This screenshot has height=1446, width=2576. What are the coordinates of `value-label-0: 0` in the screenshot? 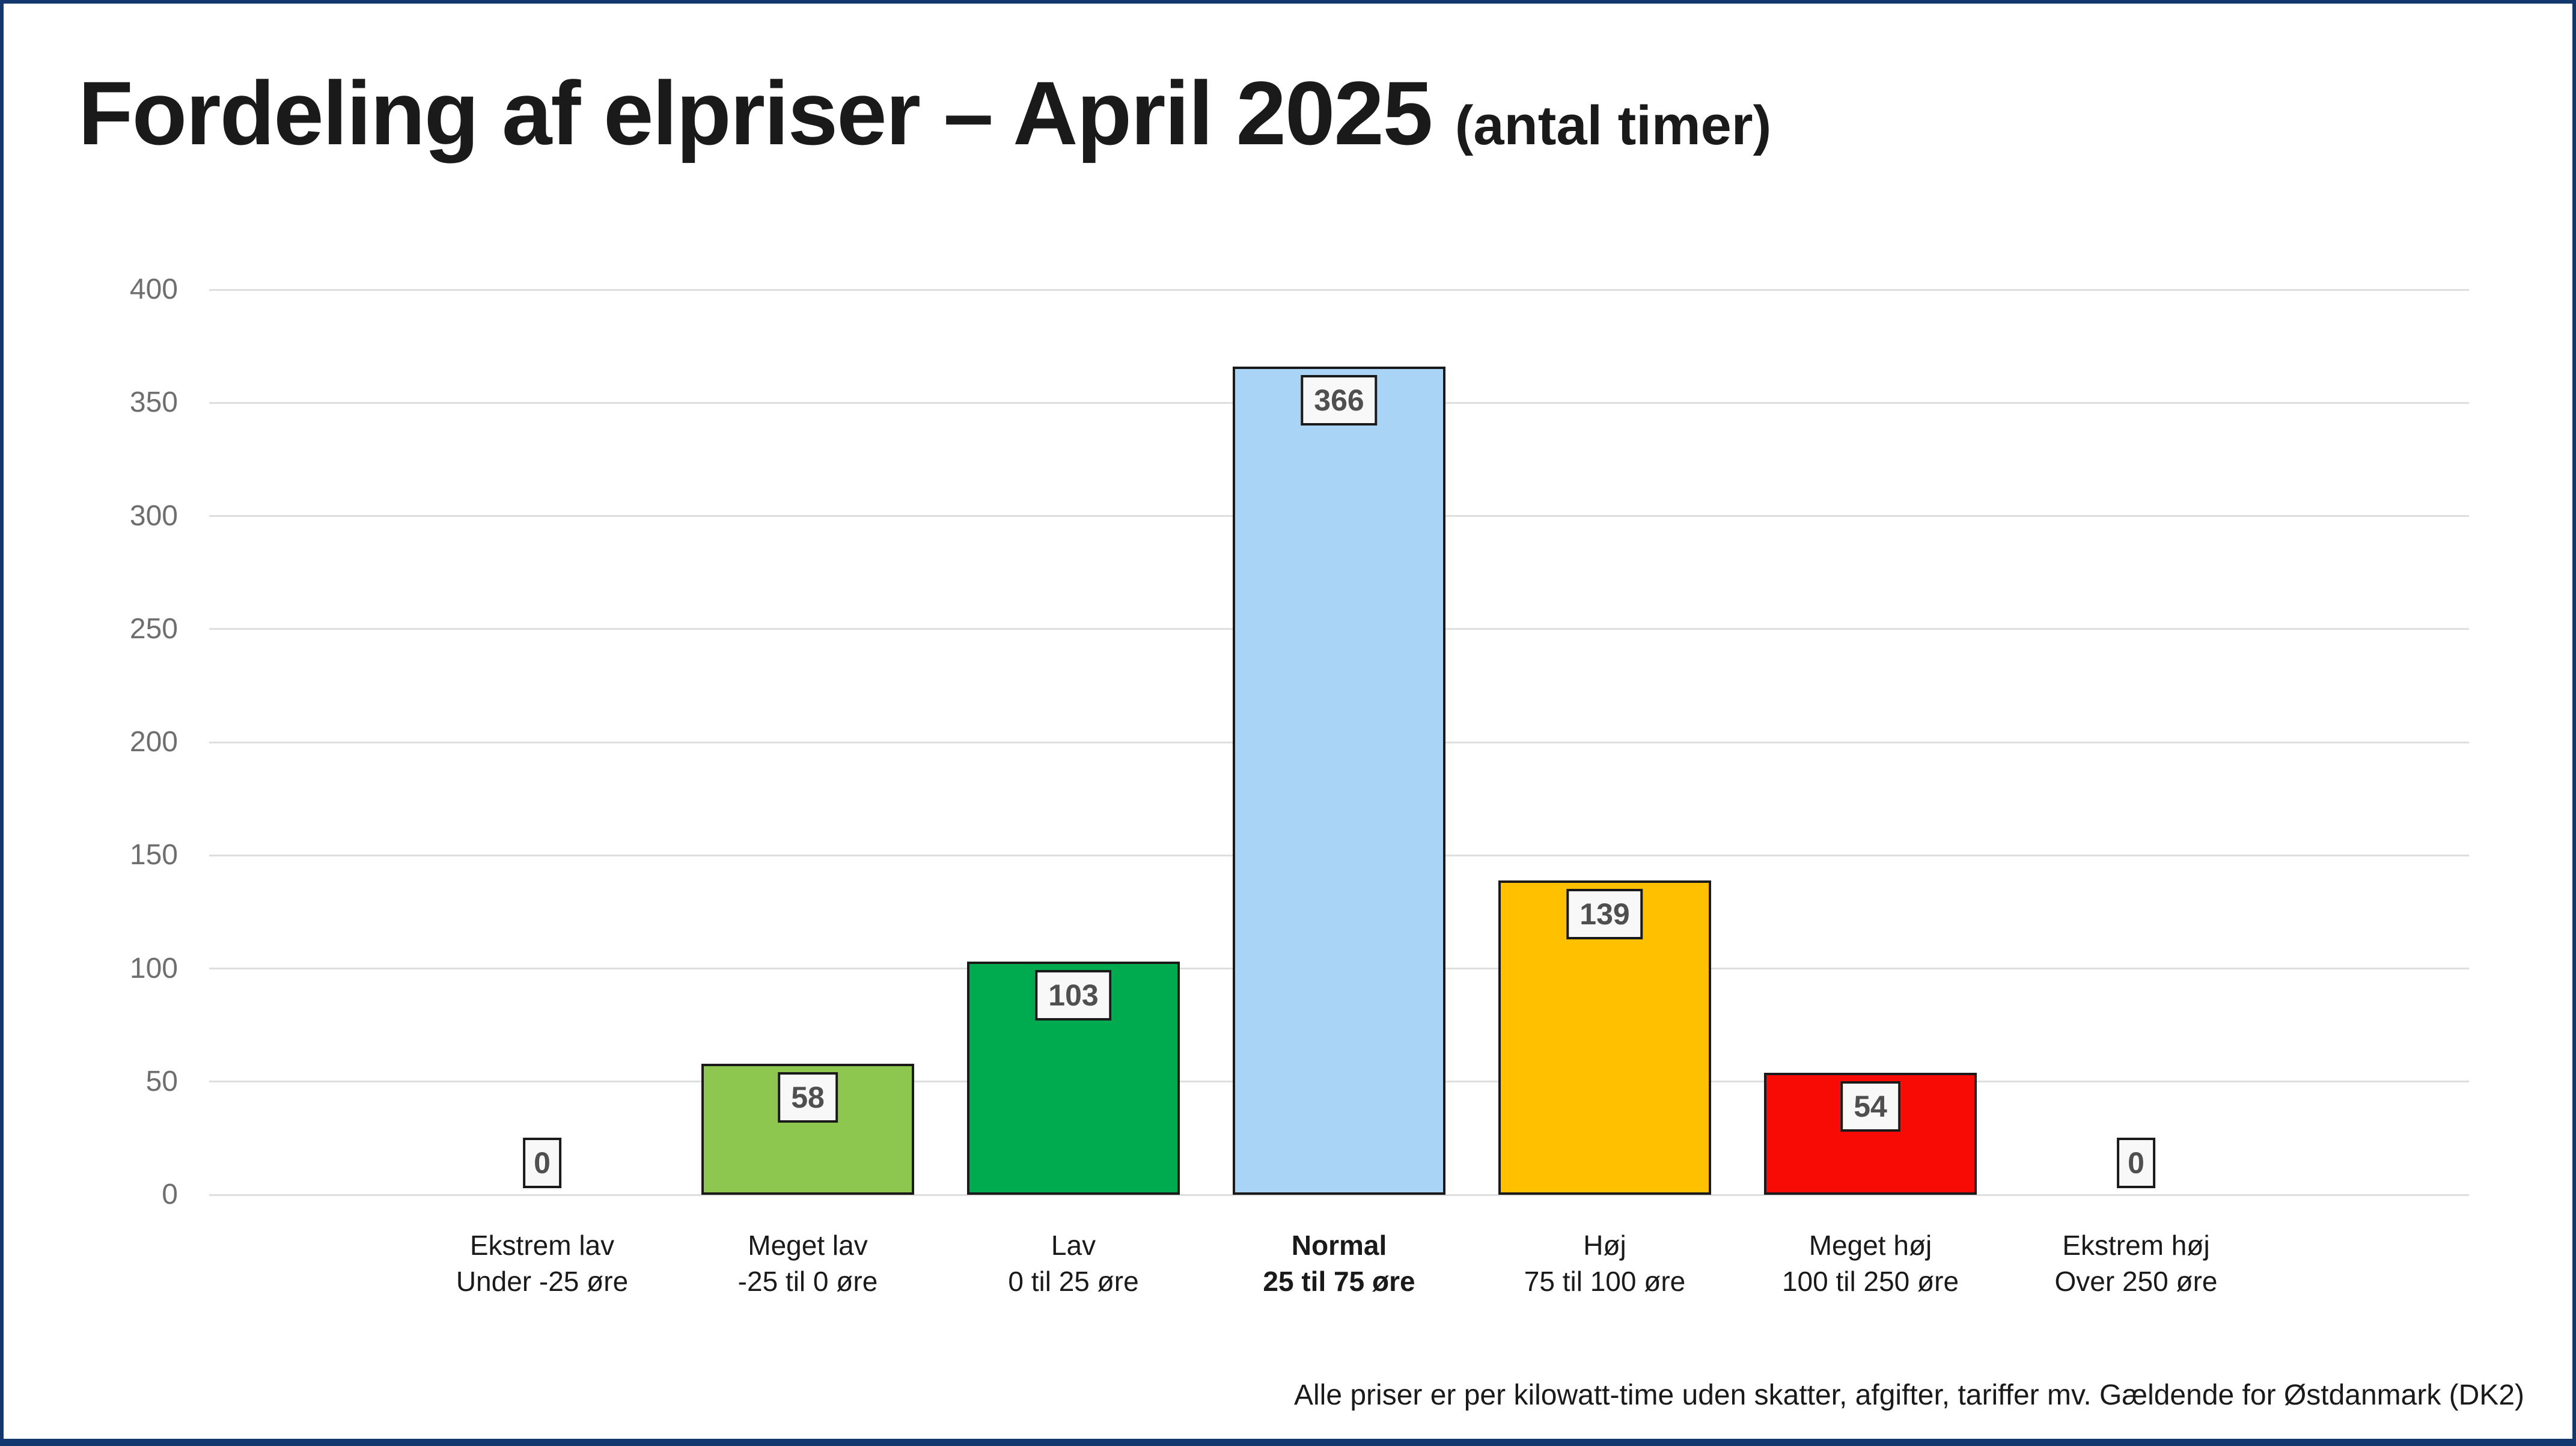 It's located at (542, 1163).